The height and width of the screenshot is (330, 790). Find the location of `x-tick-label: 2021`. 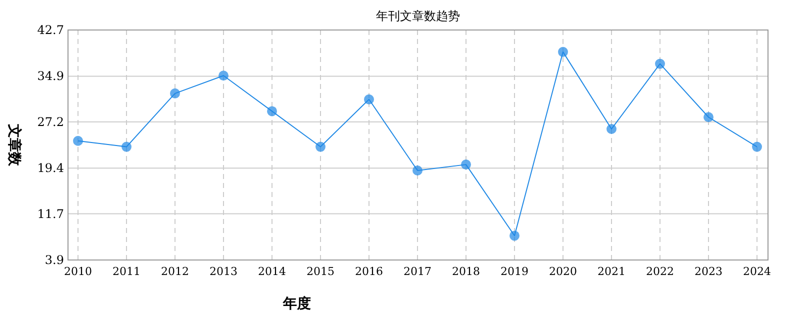

x-tick-label: 2021 is located at coordinates (612, 271).